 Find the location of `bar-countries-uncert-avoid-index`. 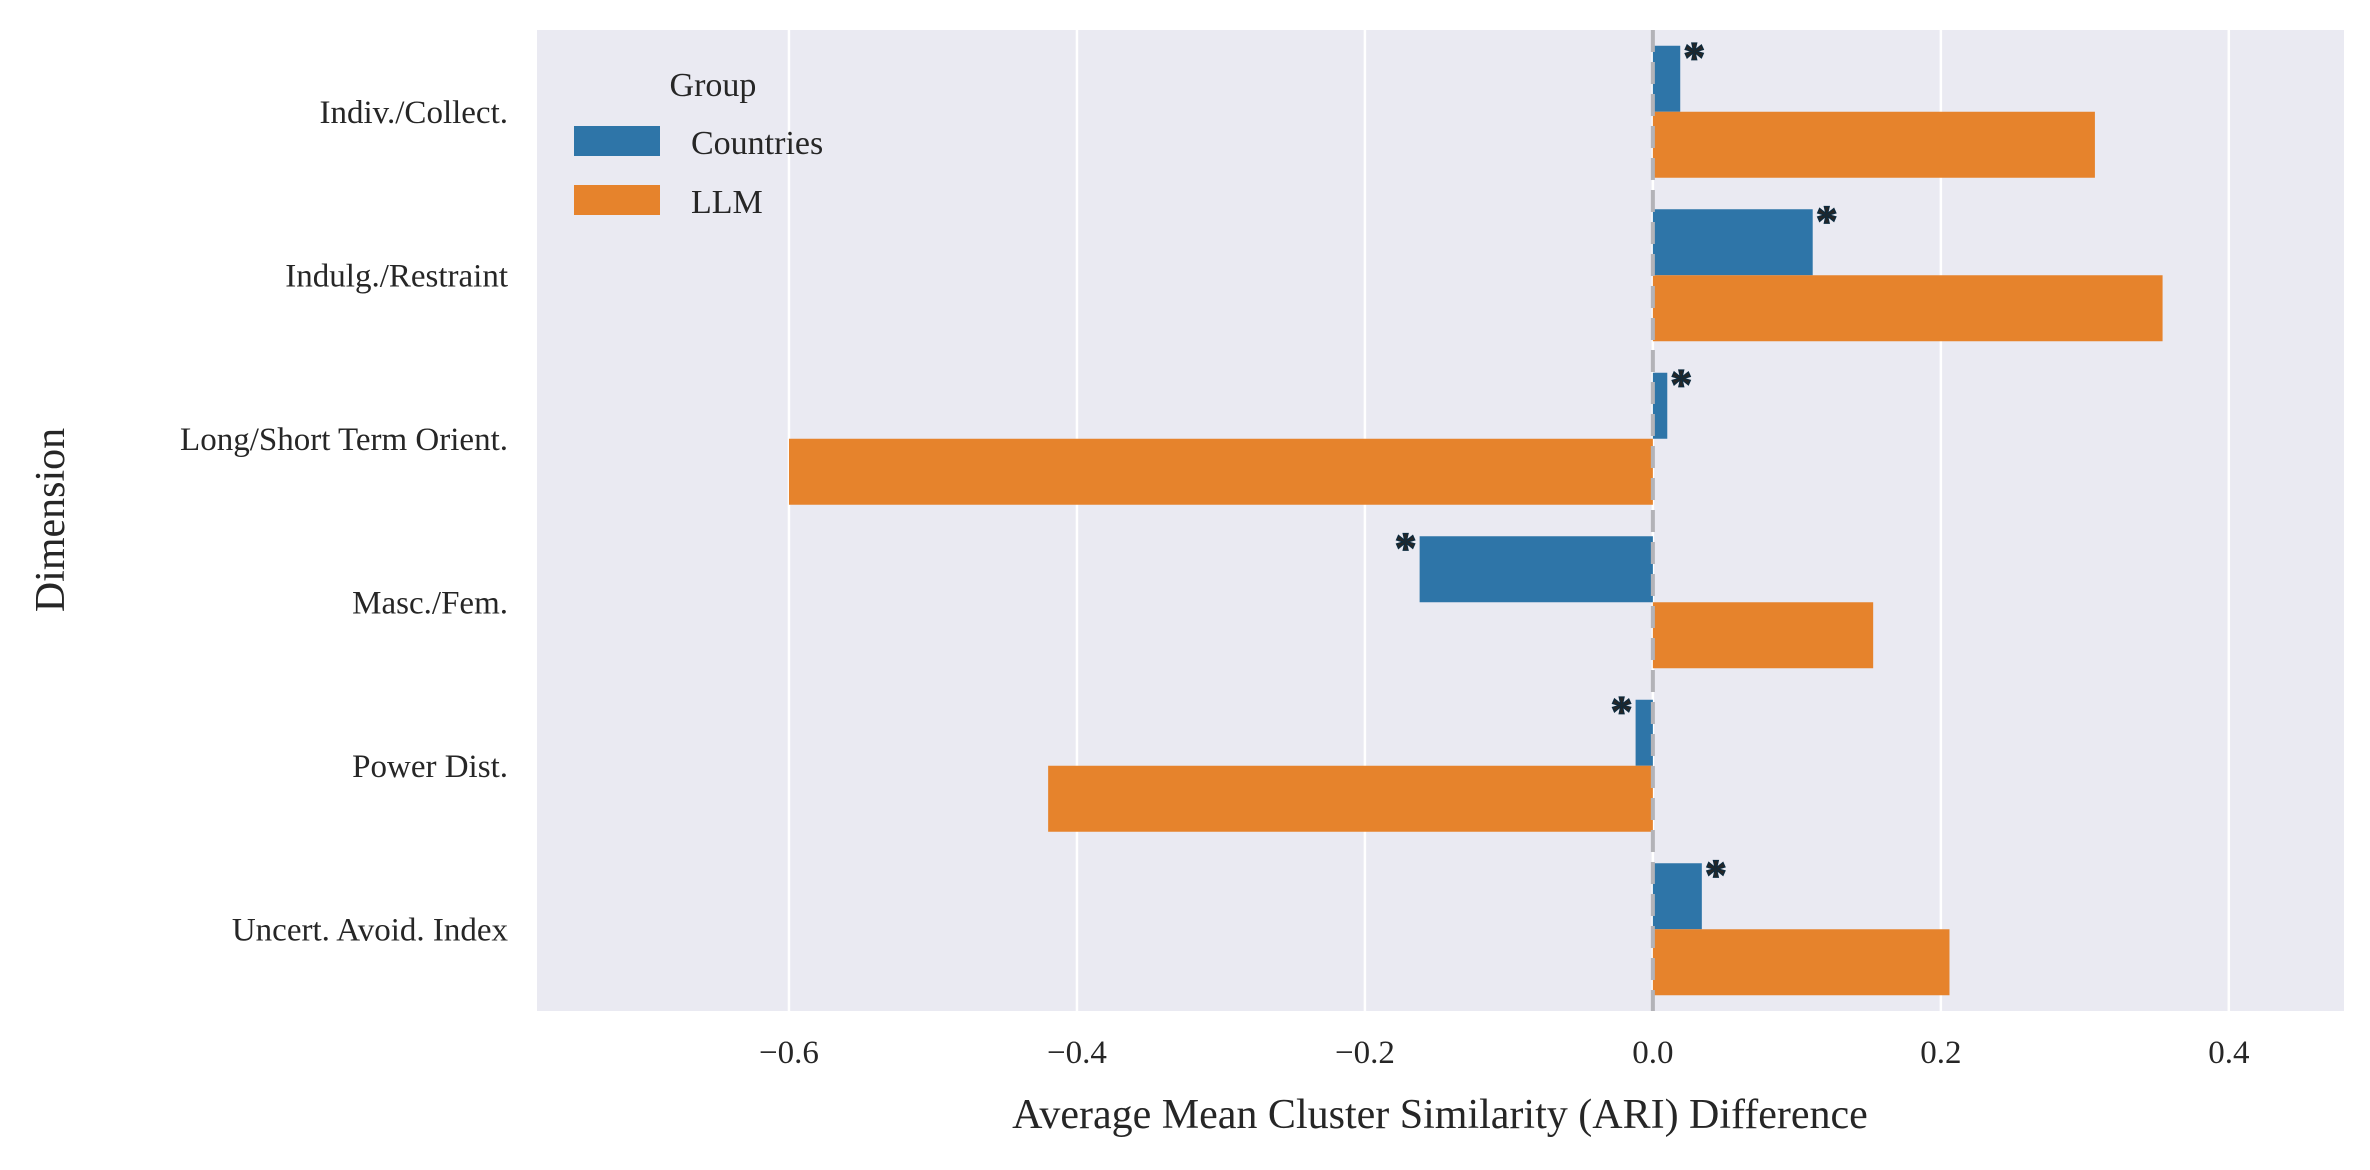

bar-countries-uncert-avoid-index is located at coordinates (1677, 896).